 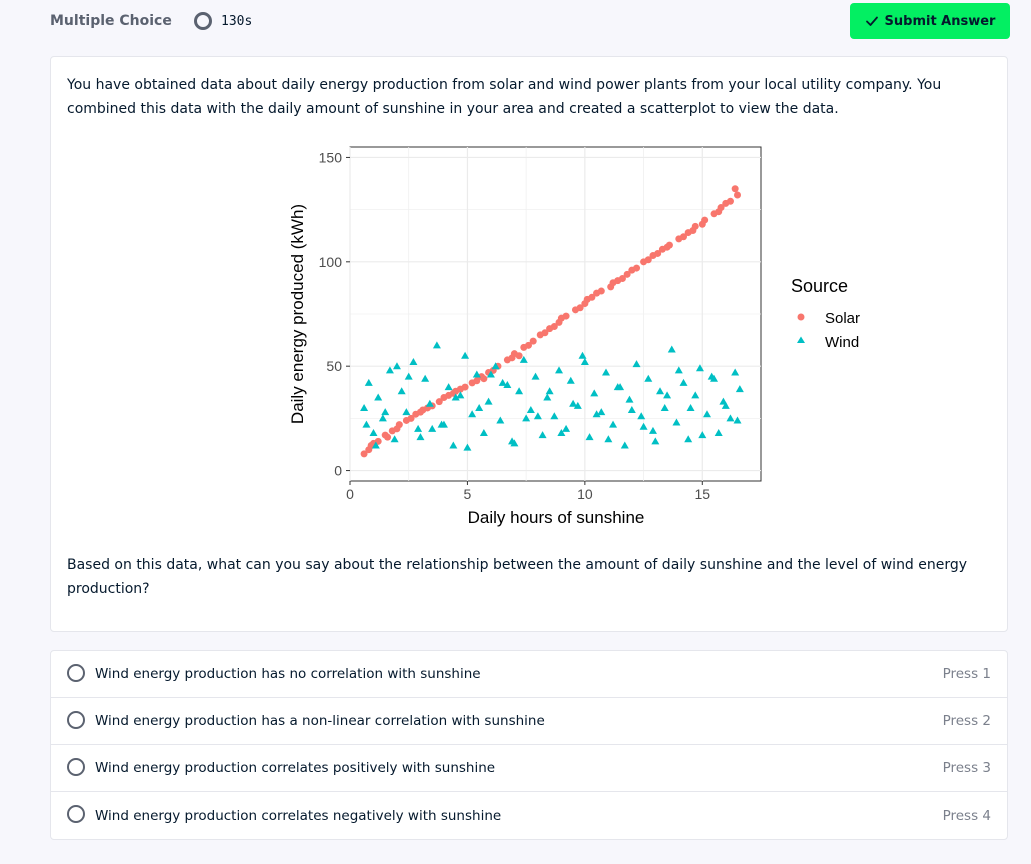 I want to click on y-tick-label: 0, so click(x=338, y=471).